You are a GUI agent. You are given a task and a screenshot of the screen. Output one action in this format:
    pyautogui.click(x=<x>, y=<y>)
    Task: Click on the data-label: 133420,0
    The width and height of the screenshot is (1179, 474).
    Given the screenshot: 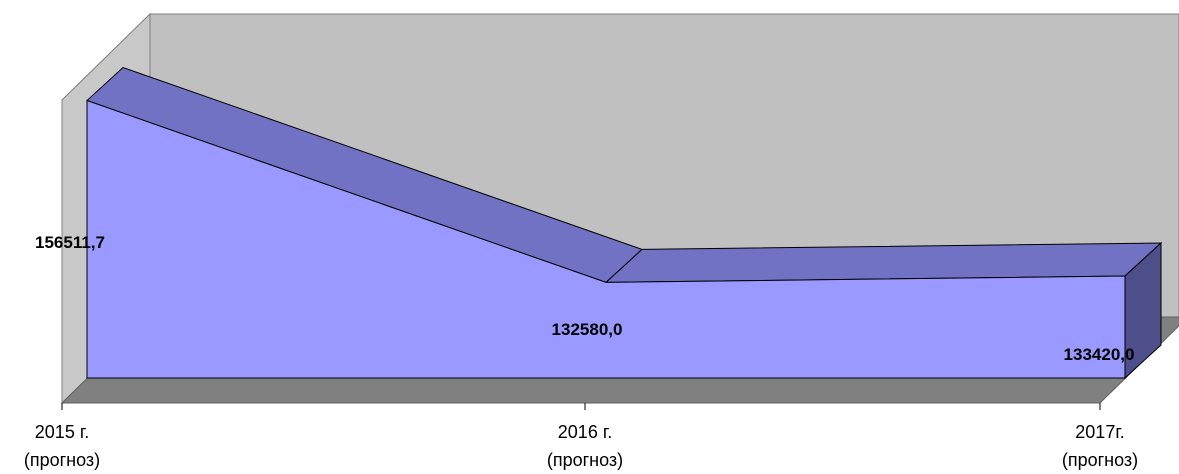 What is the action you would take?
    pyautogui.click(x=1099, y=354)
    